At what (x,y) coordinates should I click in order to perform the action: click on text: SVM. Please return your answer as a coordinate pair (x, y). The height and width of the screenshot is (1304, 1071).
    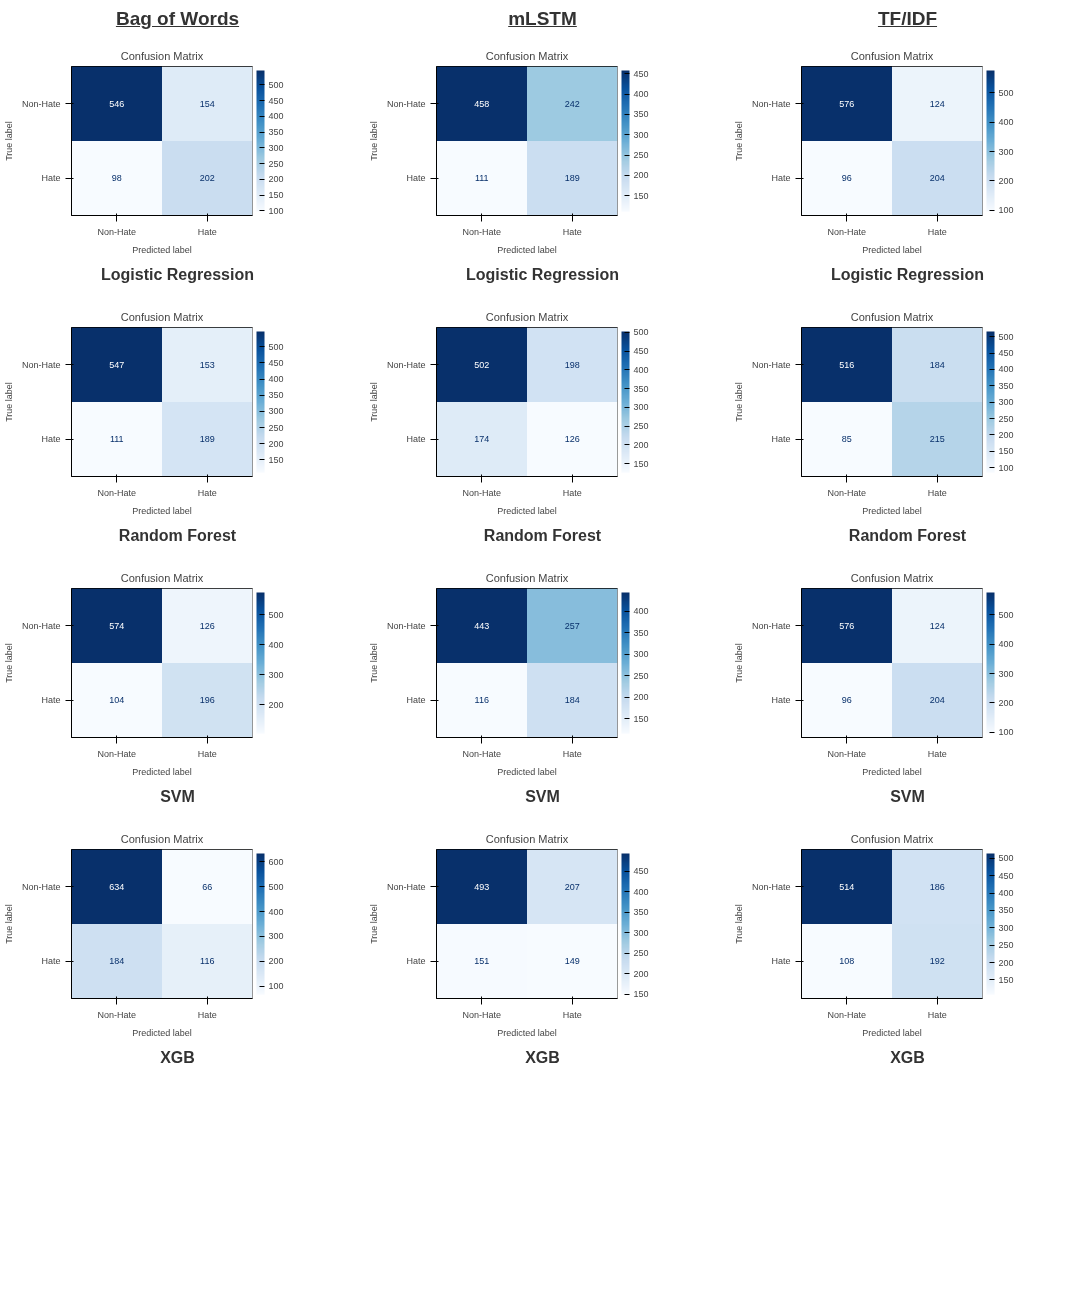
    Looking at the image, I should click on (177, 797).